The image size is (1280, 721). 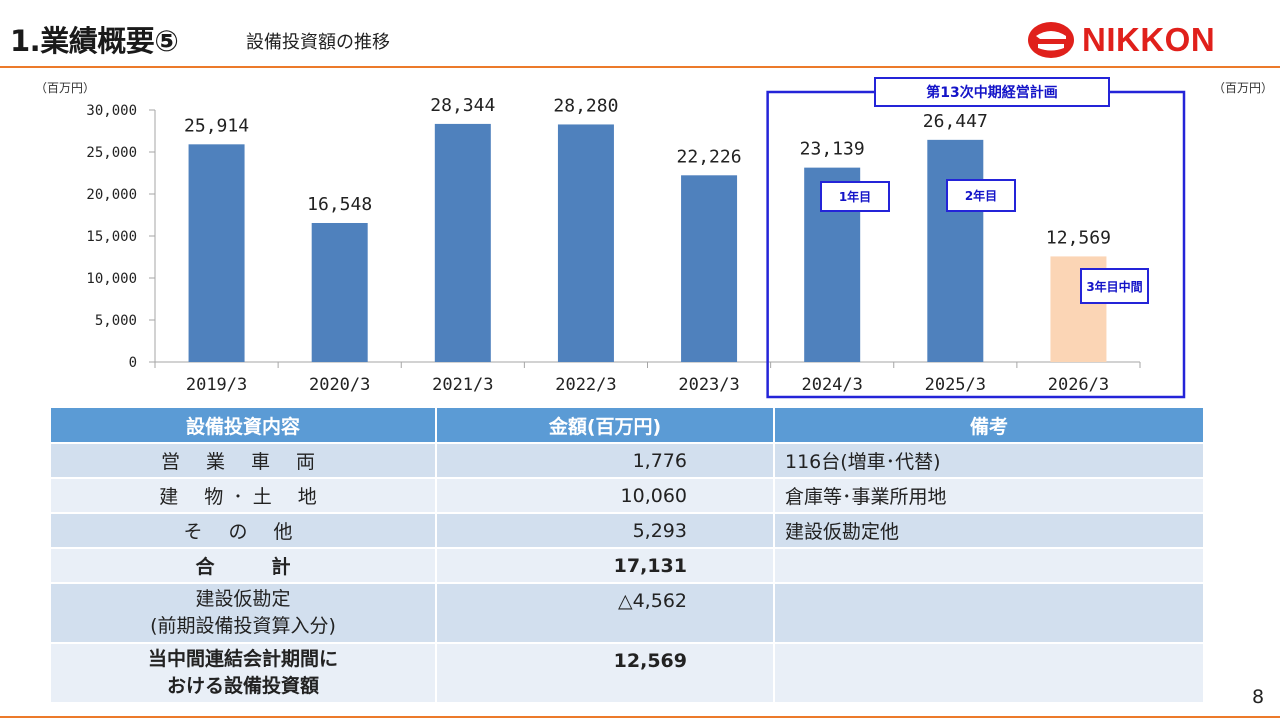 What do you see at coordinates (65, 88) in the screenshot?
I see `unit-label-left: （百万円）` at bounding box center [65, 88].